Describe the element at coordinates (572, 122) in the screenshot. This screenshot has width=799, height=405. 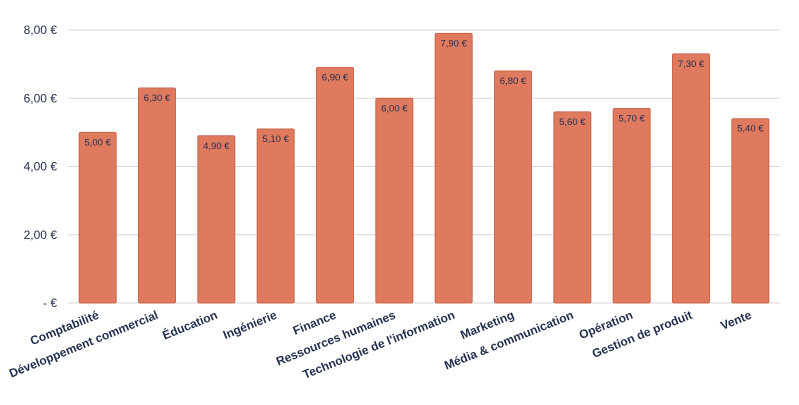
I see `data-label: 5,60 €` at that location.